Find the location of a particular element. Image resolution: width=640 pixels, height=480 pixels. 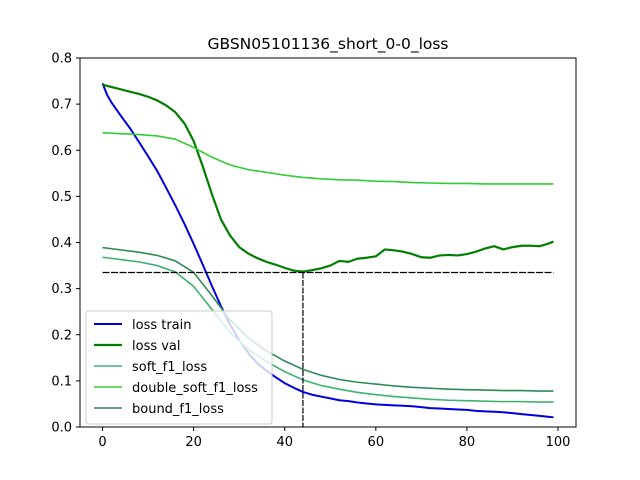

legend-label: double_soft_f1_loss is located at coordinates (195, 388).